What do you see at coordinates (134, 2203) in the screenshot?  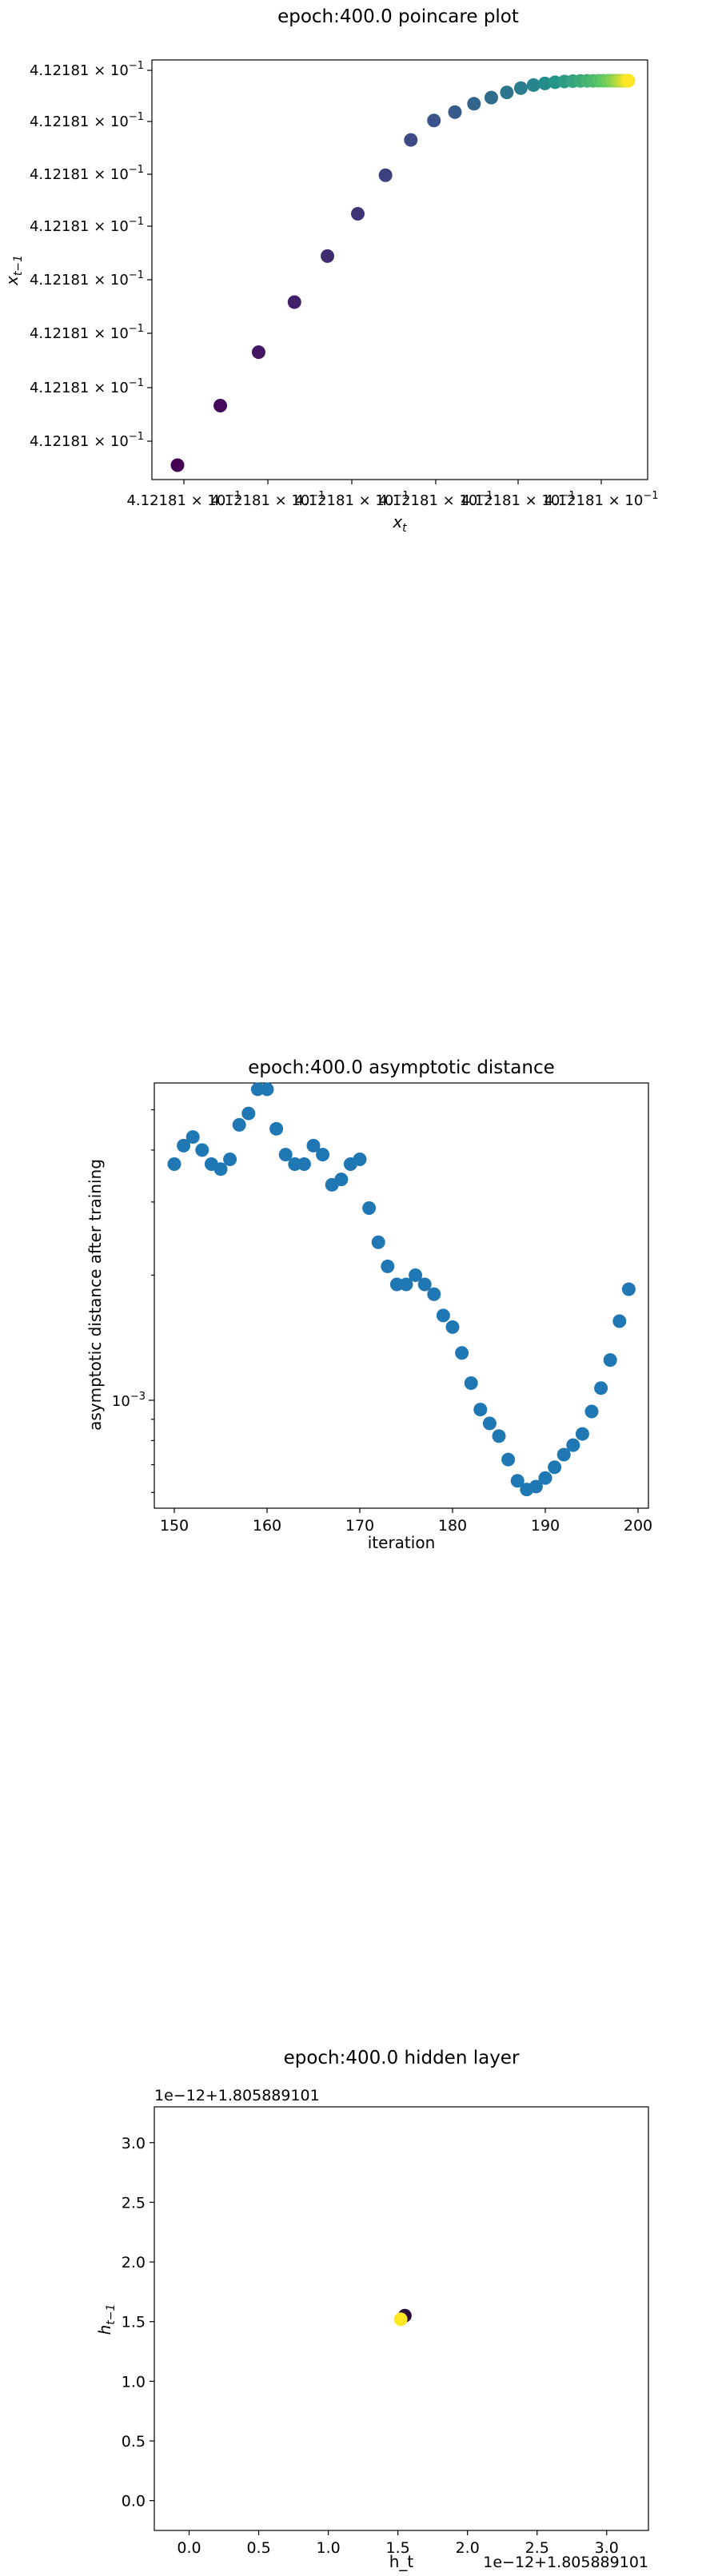 I see `hidden-y-tick-label: 2.5` at bounding box center [134, 2203].